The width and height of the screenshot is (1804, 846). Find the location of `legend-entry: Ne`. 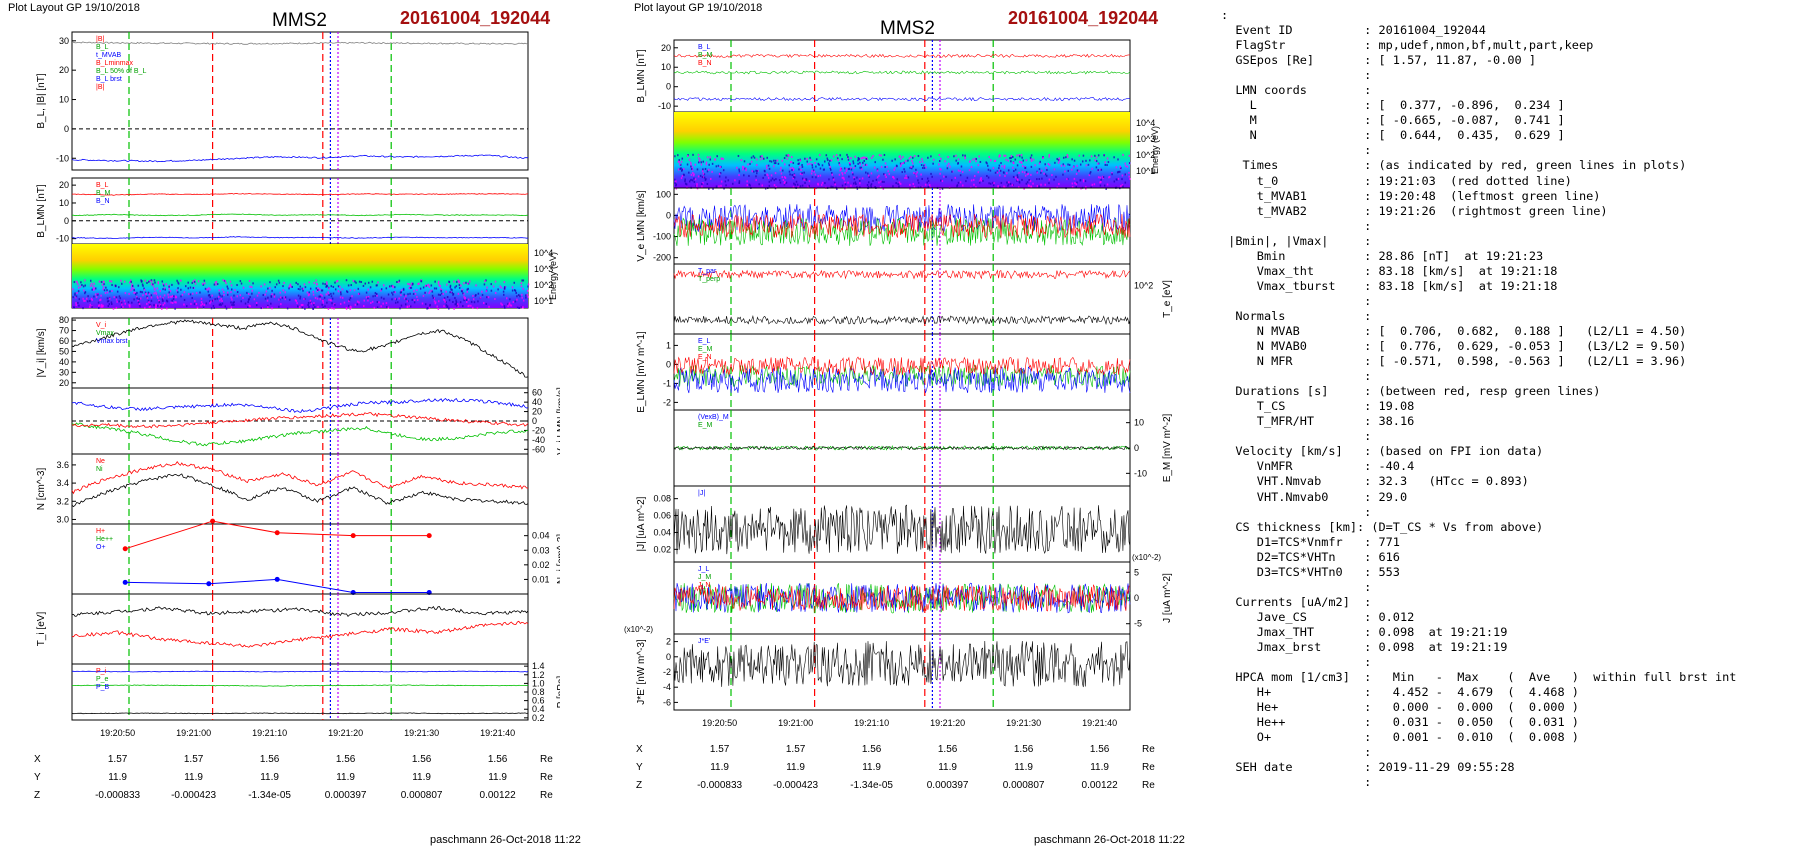

legend-entry: Ne is located at coordinates (100, 461).